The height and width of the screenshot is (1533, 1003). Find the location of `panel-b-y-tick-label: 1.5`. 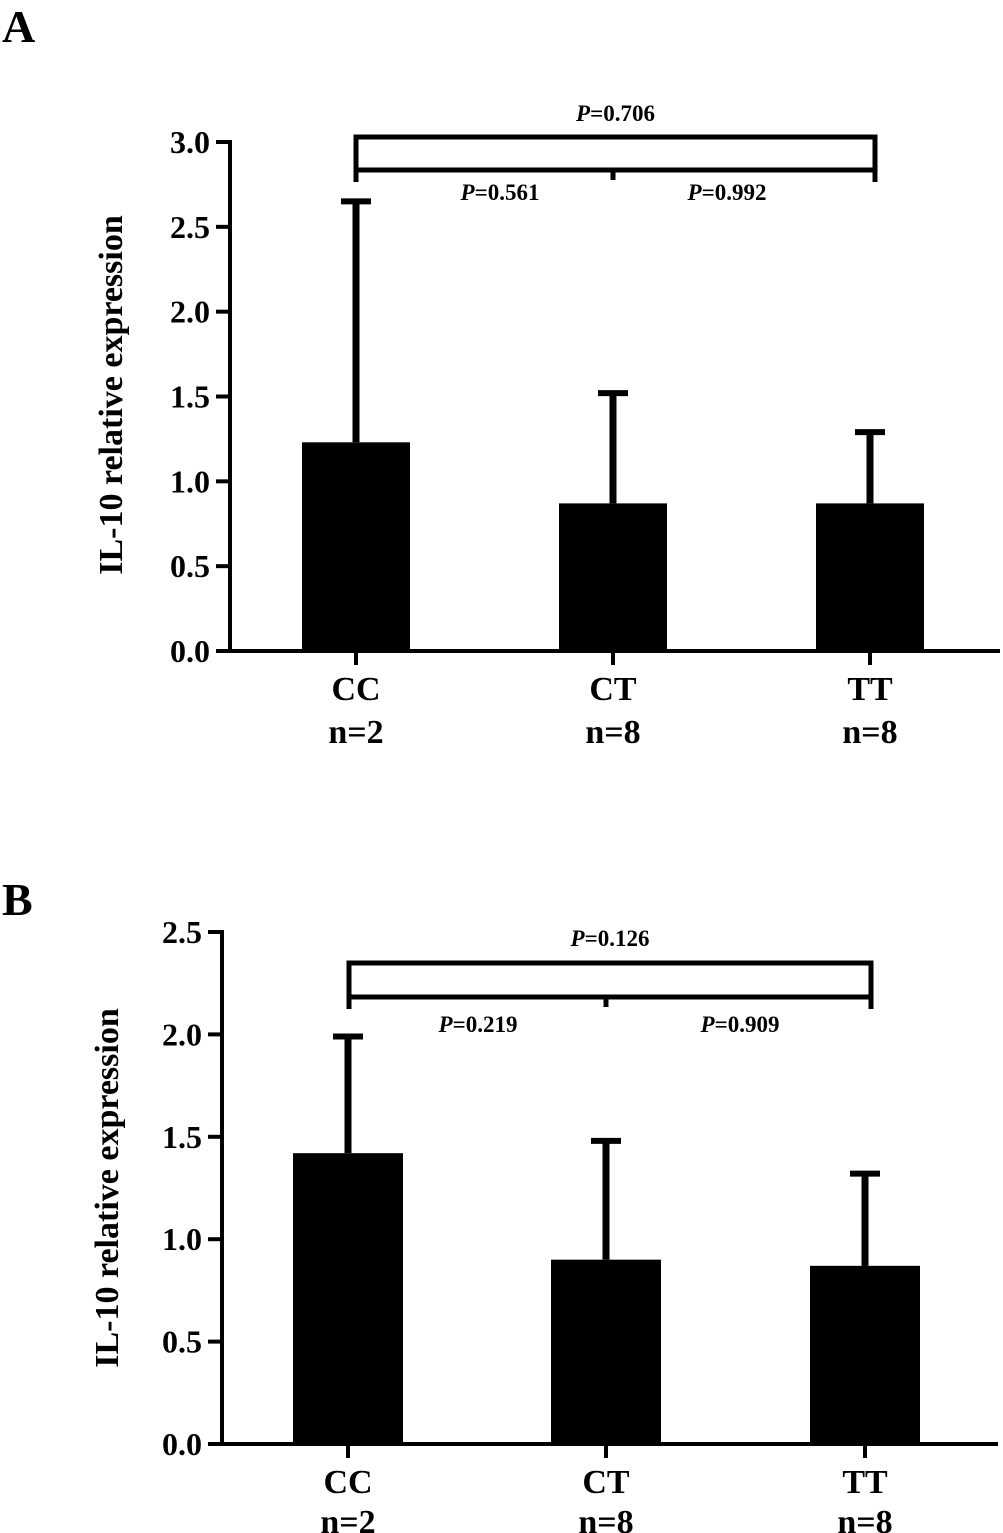

panel-b-y-tick-label: 1.5 is located at coordinates (182, 1137).